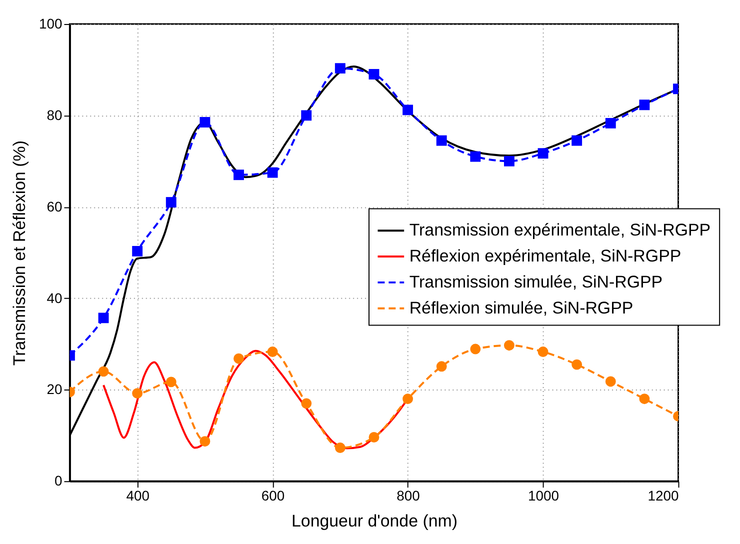  Describe the element at coordinates (374, 520) in the screenshot. I see `x-axis-title: Longueur d'onde (nm)` at that location.